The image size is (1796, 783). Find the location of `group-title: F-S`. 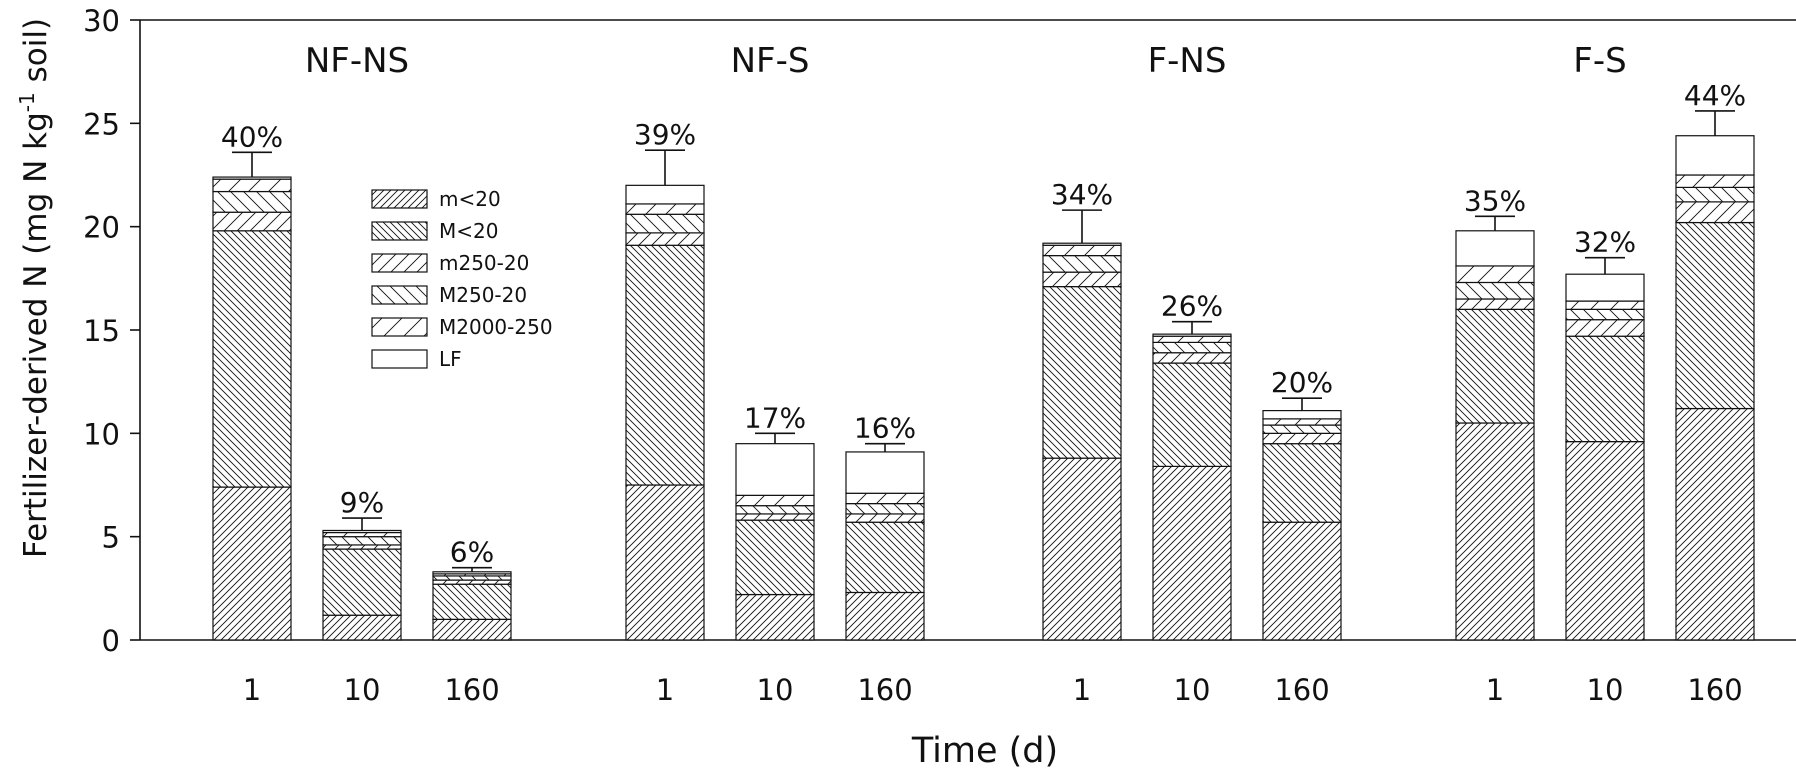

group-title: F-S is located at coordinates (1599, 61).